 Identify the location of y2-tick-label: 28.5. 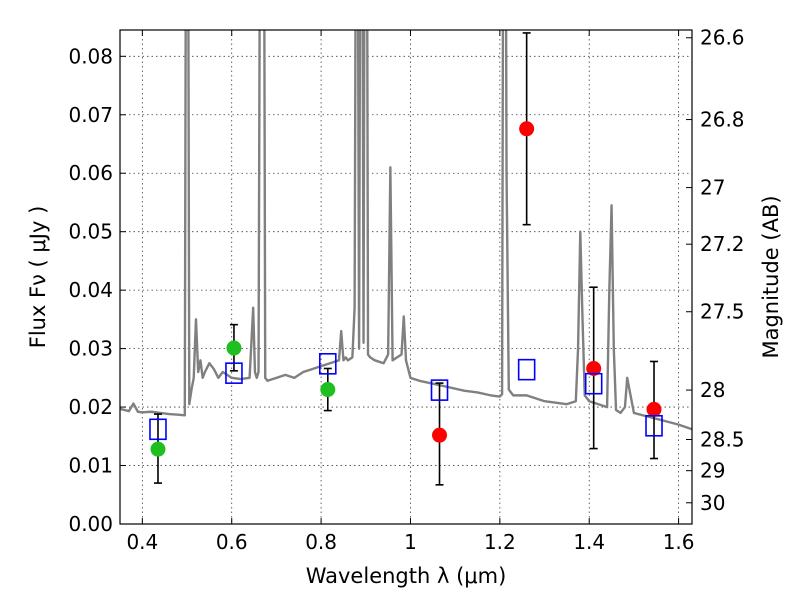
(722, 439).